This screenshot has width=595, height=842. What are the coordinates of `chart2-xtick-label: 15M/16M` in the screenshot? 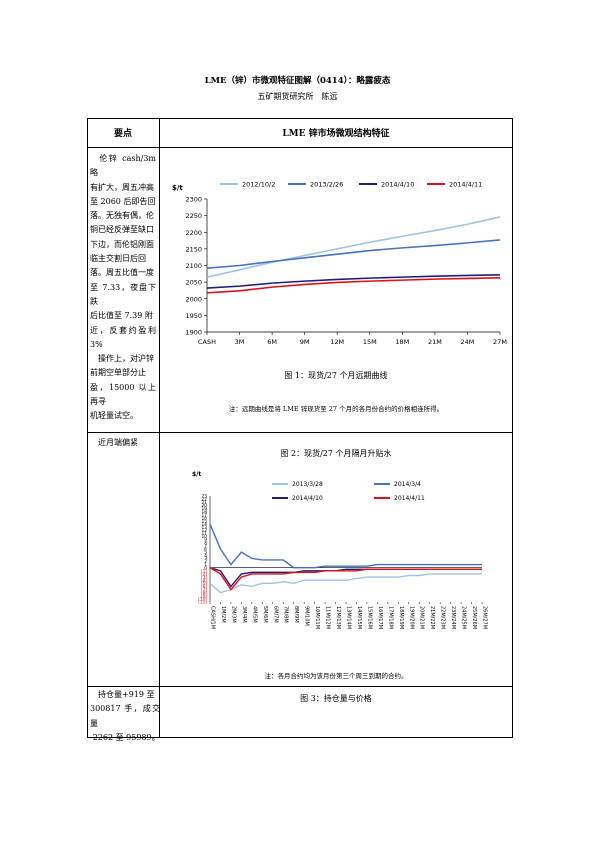 It's located at (369, 617).